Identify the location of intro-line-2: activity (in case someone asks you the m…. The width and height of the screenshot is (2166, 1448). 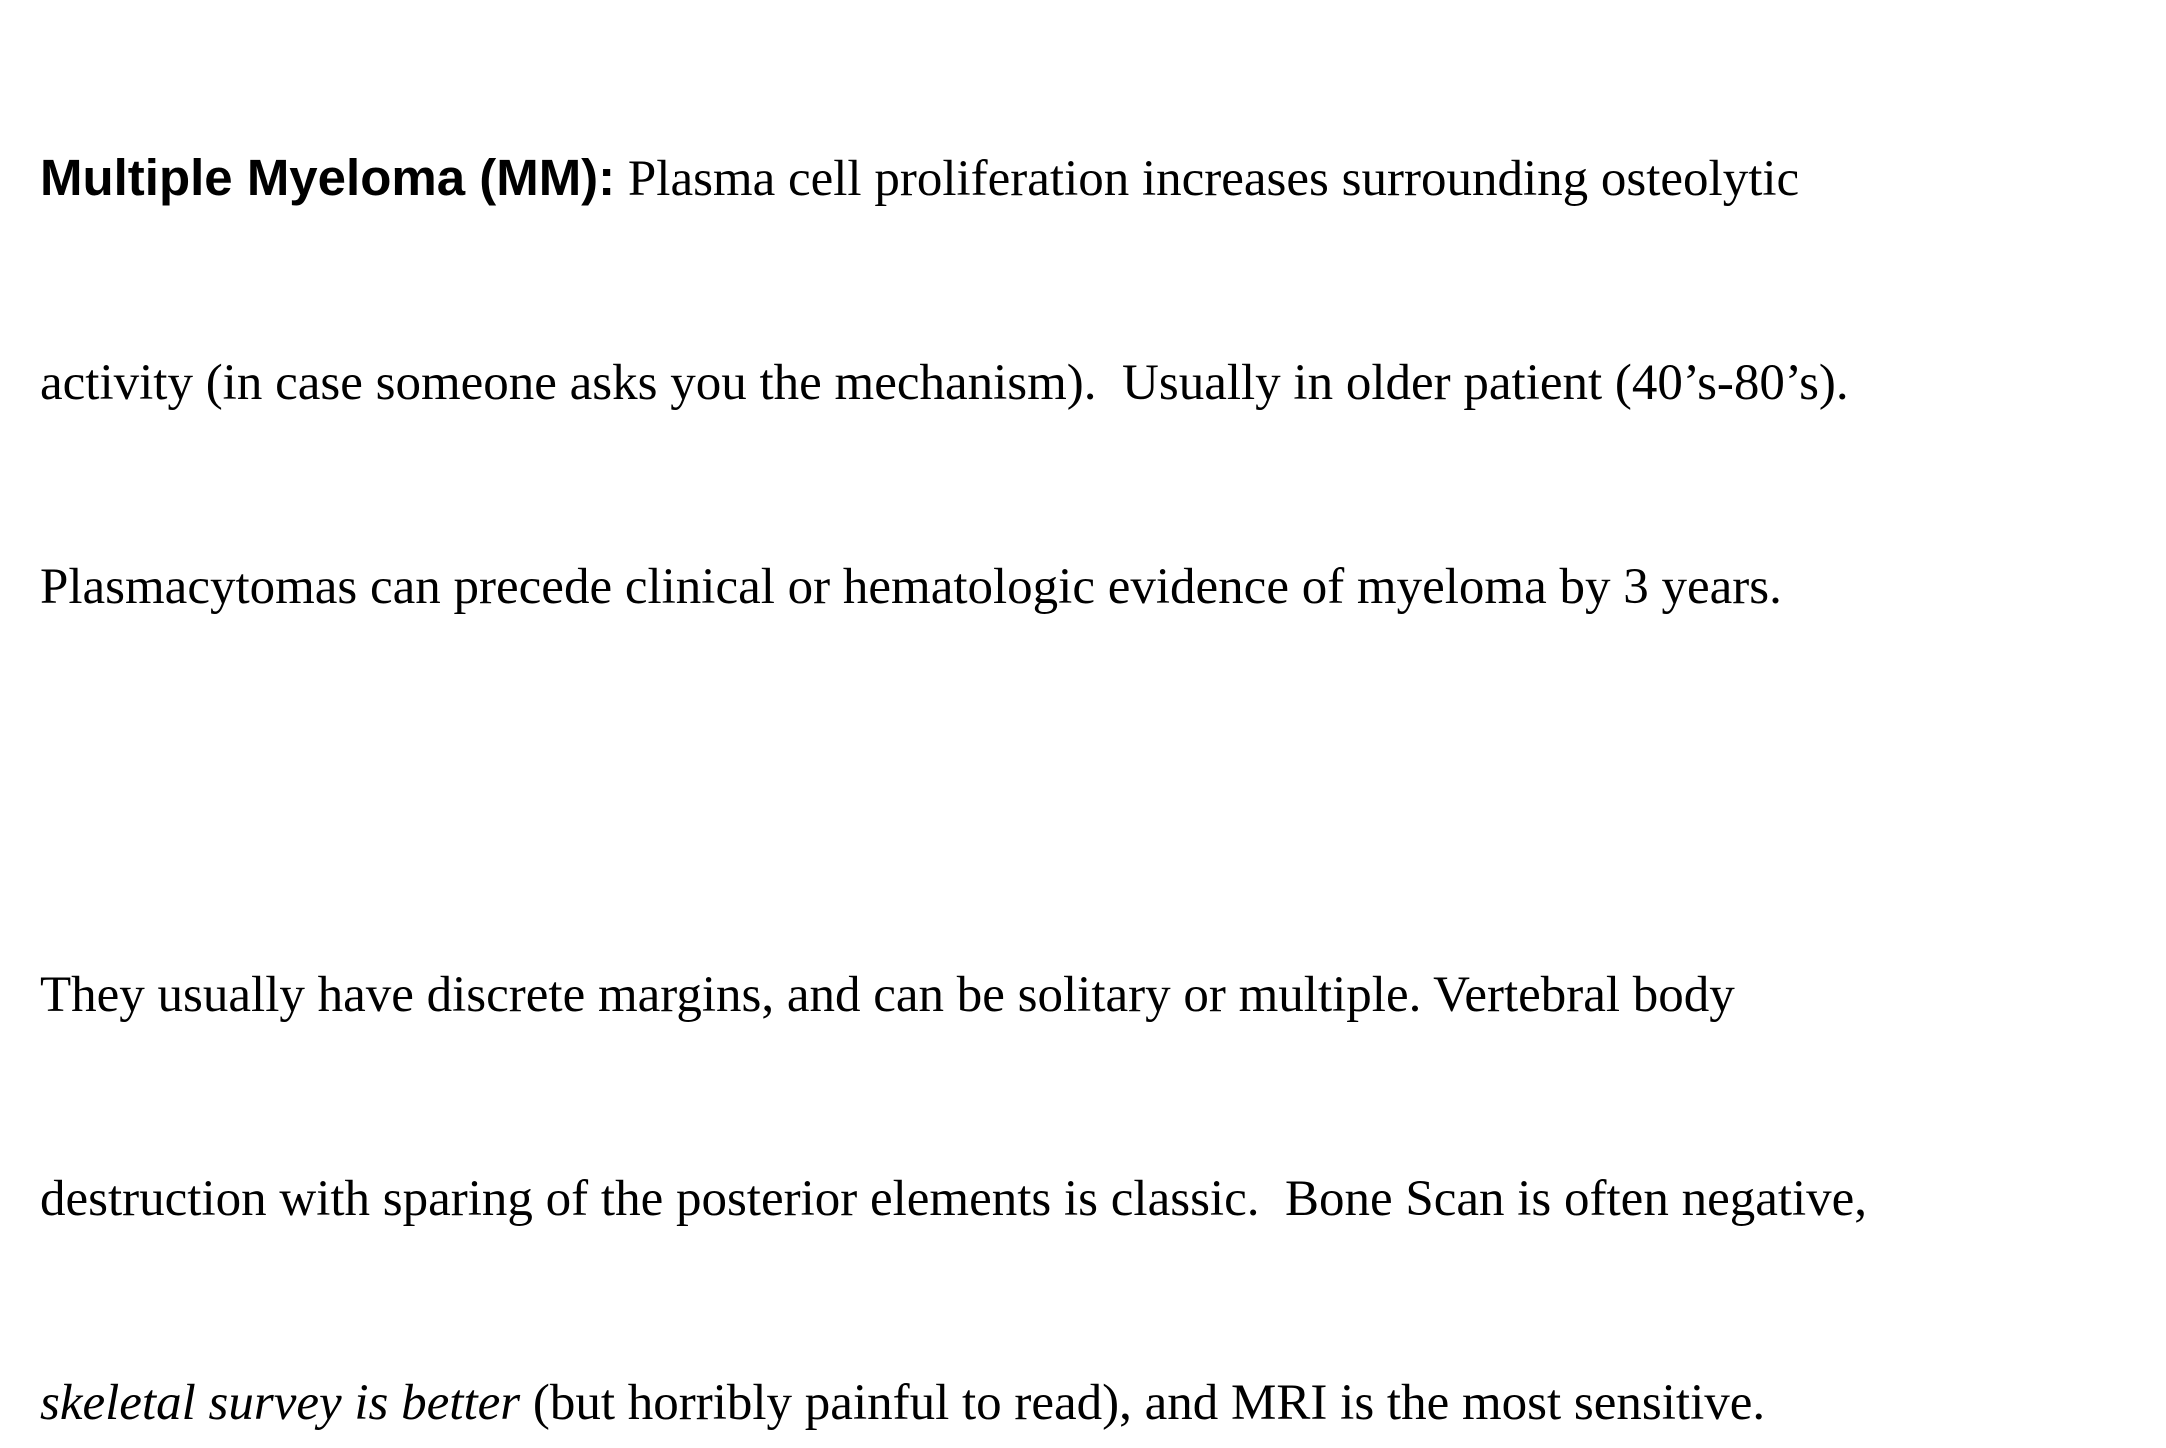
(944, 383).